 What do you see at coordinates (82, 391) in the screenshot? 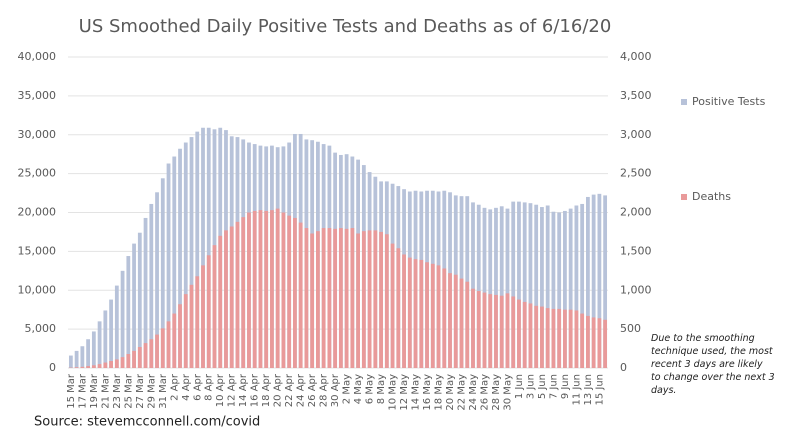
I see `x-tick-label: 17 Mar` at bounding box center [82, 391].